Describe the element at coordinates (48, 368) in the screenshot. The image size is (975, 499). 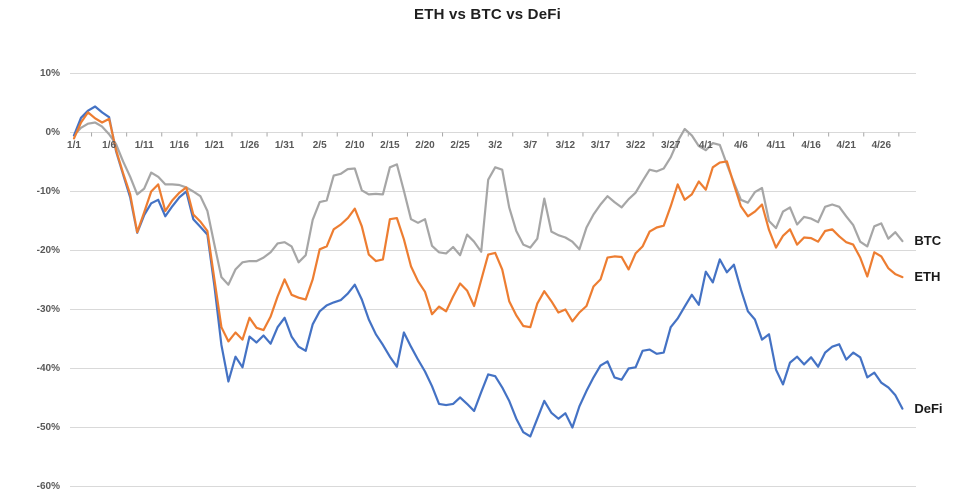
I see `y-axis-label: -40%` at that location.